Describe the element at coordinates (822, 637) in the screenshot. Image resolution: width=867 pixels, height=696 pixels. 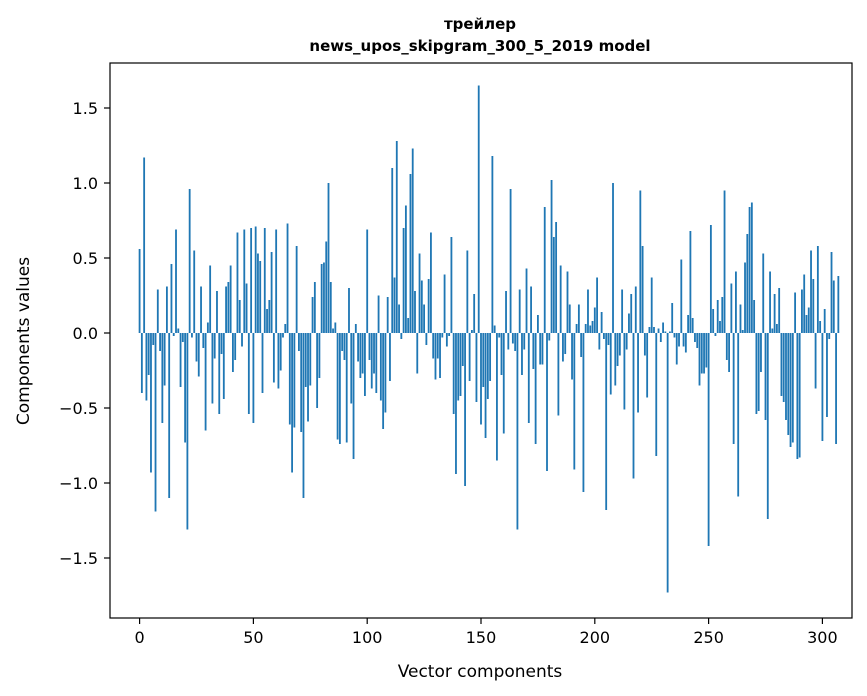
I see `x-tick-label: 300` at that location.